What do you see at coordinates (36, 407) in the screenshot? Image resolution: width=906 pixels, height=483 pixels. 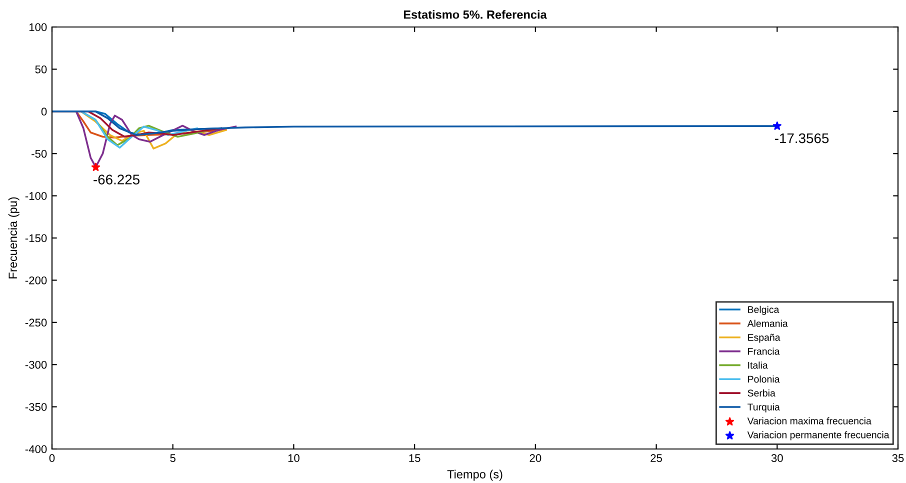 I see `y-tick-label: -350` at bounding box center [36, 407].